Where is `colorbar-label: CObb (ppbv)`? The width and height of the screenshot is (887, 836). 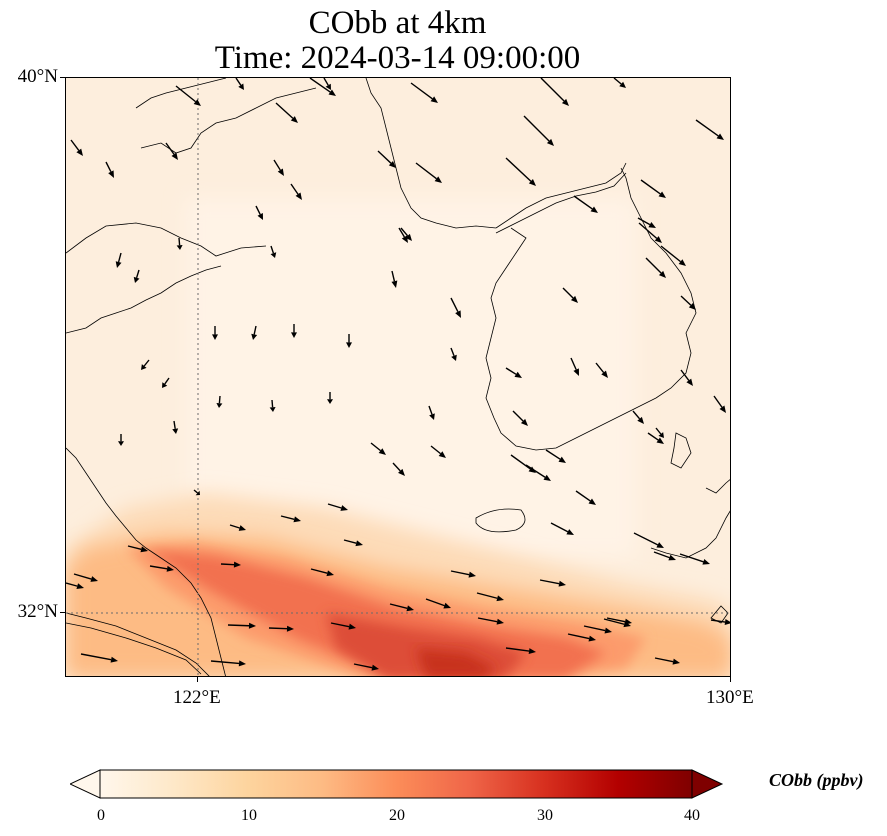
colorbar-label: CObb (ppbv) is located at coordinates (816, 780).